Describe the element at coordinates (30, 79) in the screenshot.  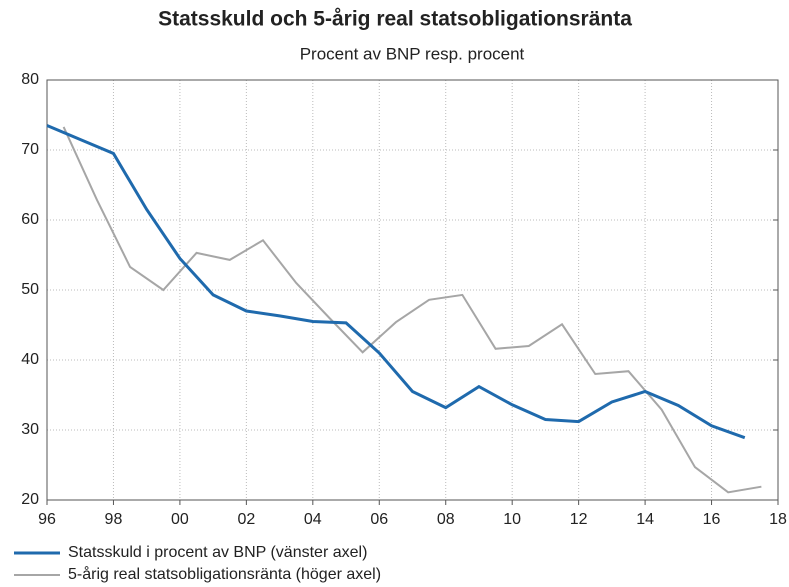
I see `y-tick-label: 80` at that location.